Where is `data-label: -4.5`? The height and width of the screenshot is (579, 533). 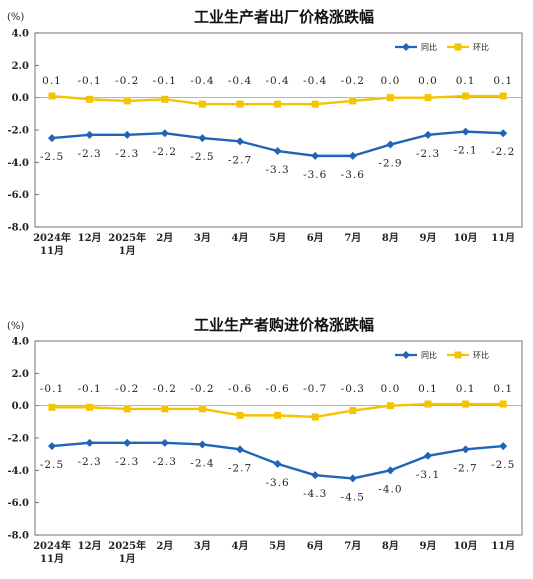
data-label: -4.5 is located at coordinates (353, 497).